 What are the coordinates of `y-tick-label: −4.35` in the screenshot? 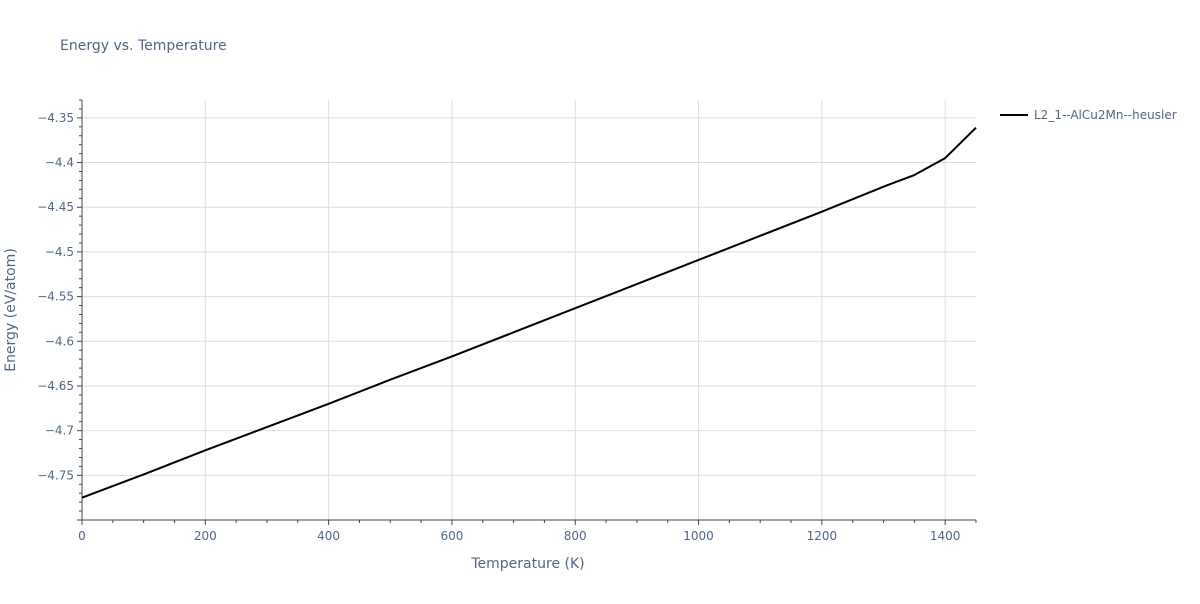 It's located at (55, 118).